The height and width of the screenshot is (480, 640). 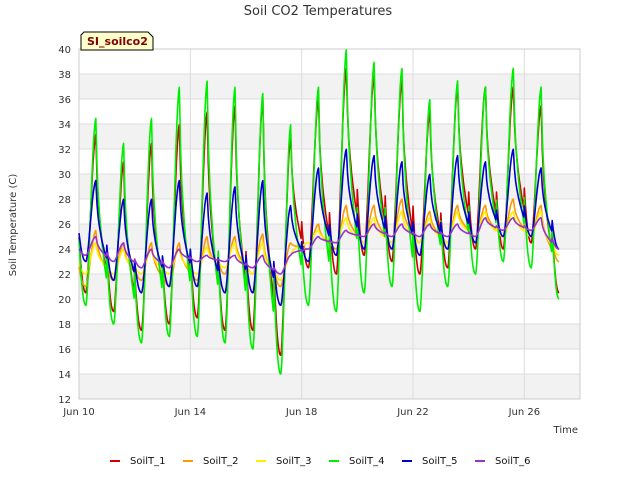 What do you see at coordinates (78, 412) in the screenshot?
I see `x-tick-label: Jun 10` at bounding box center [78, 412].